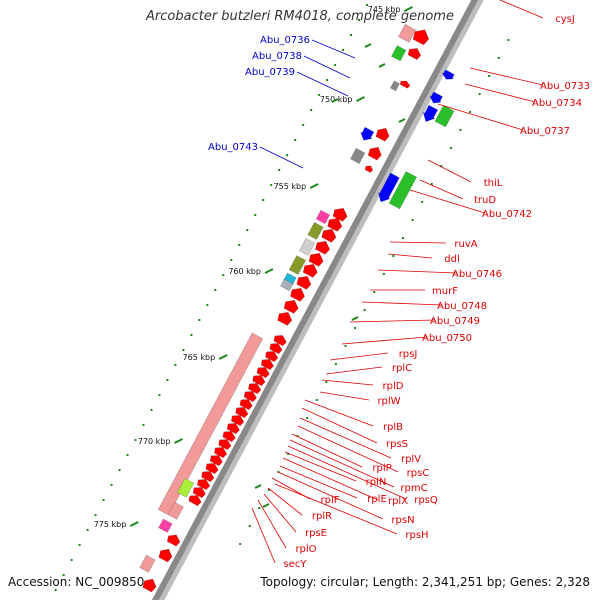  I want to click on gene-label-reverse: cysJ, so click(565, 19).